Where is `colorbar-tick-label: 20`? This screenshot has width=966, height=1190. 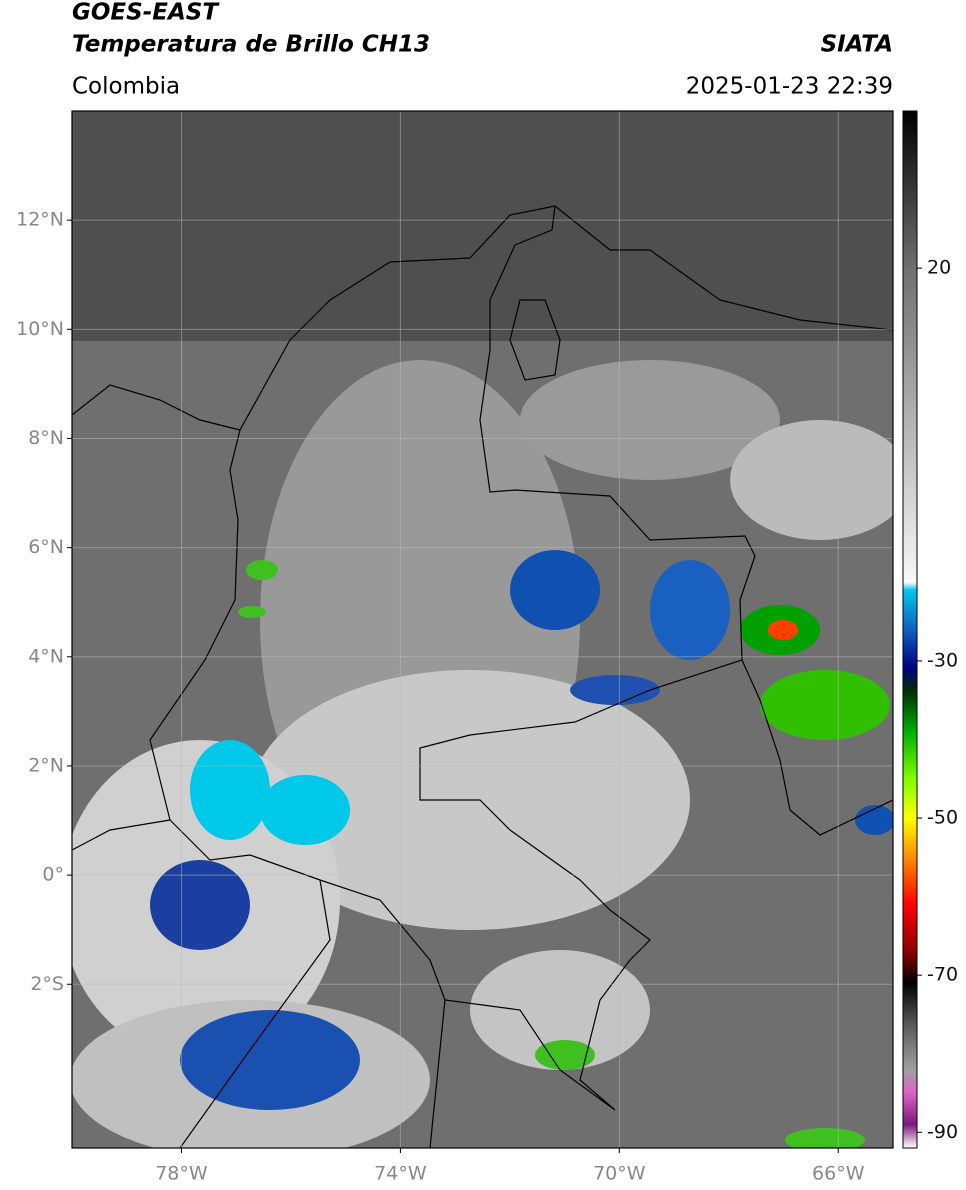
colorbar-tick-label: 20 is located at coordinates (939, 268).